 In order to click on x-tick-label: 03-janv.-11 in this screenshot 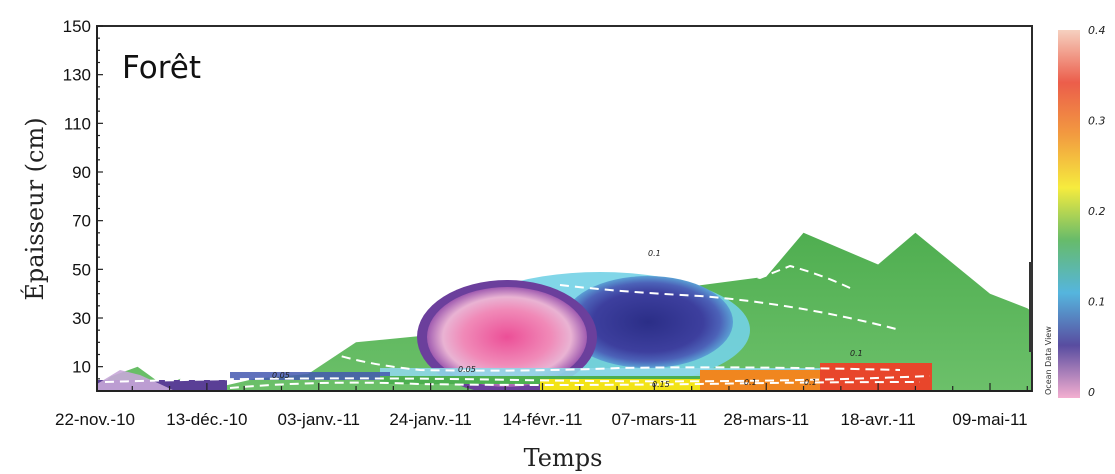, I will do `click(318, 419)`.